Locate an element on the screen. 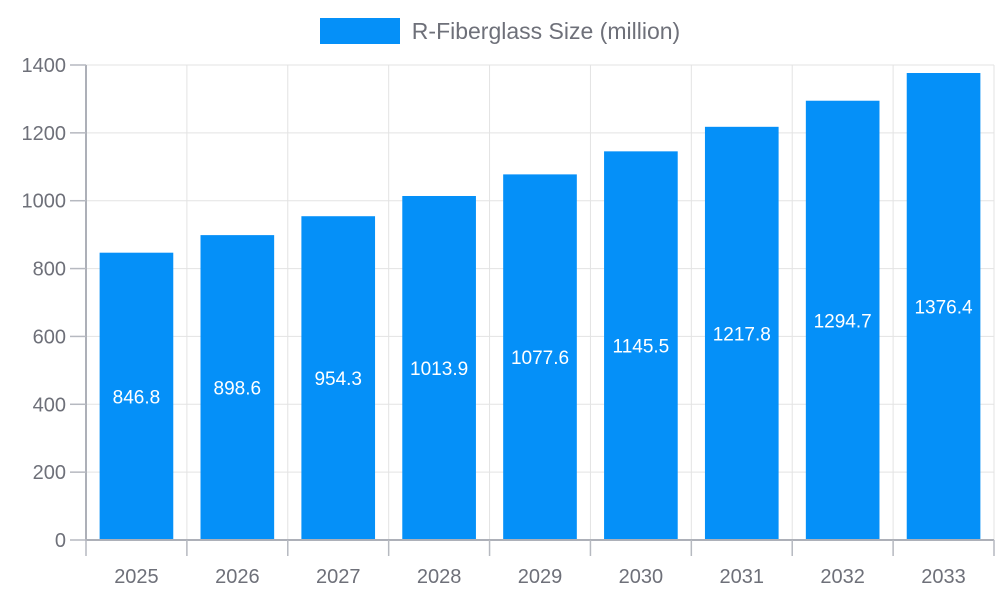 This screenshot has height=600, width=1000. y-axis-tick-label: 800 is located at coordinates (49, 270).